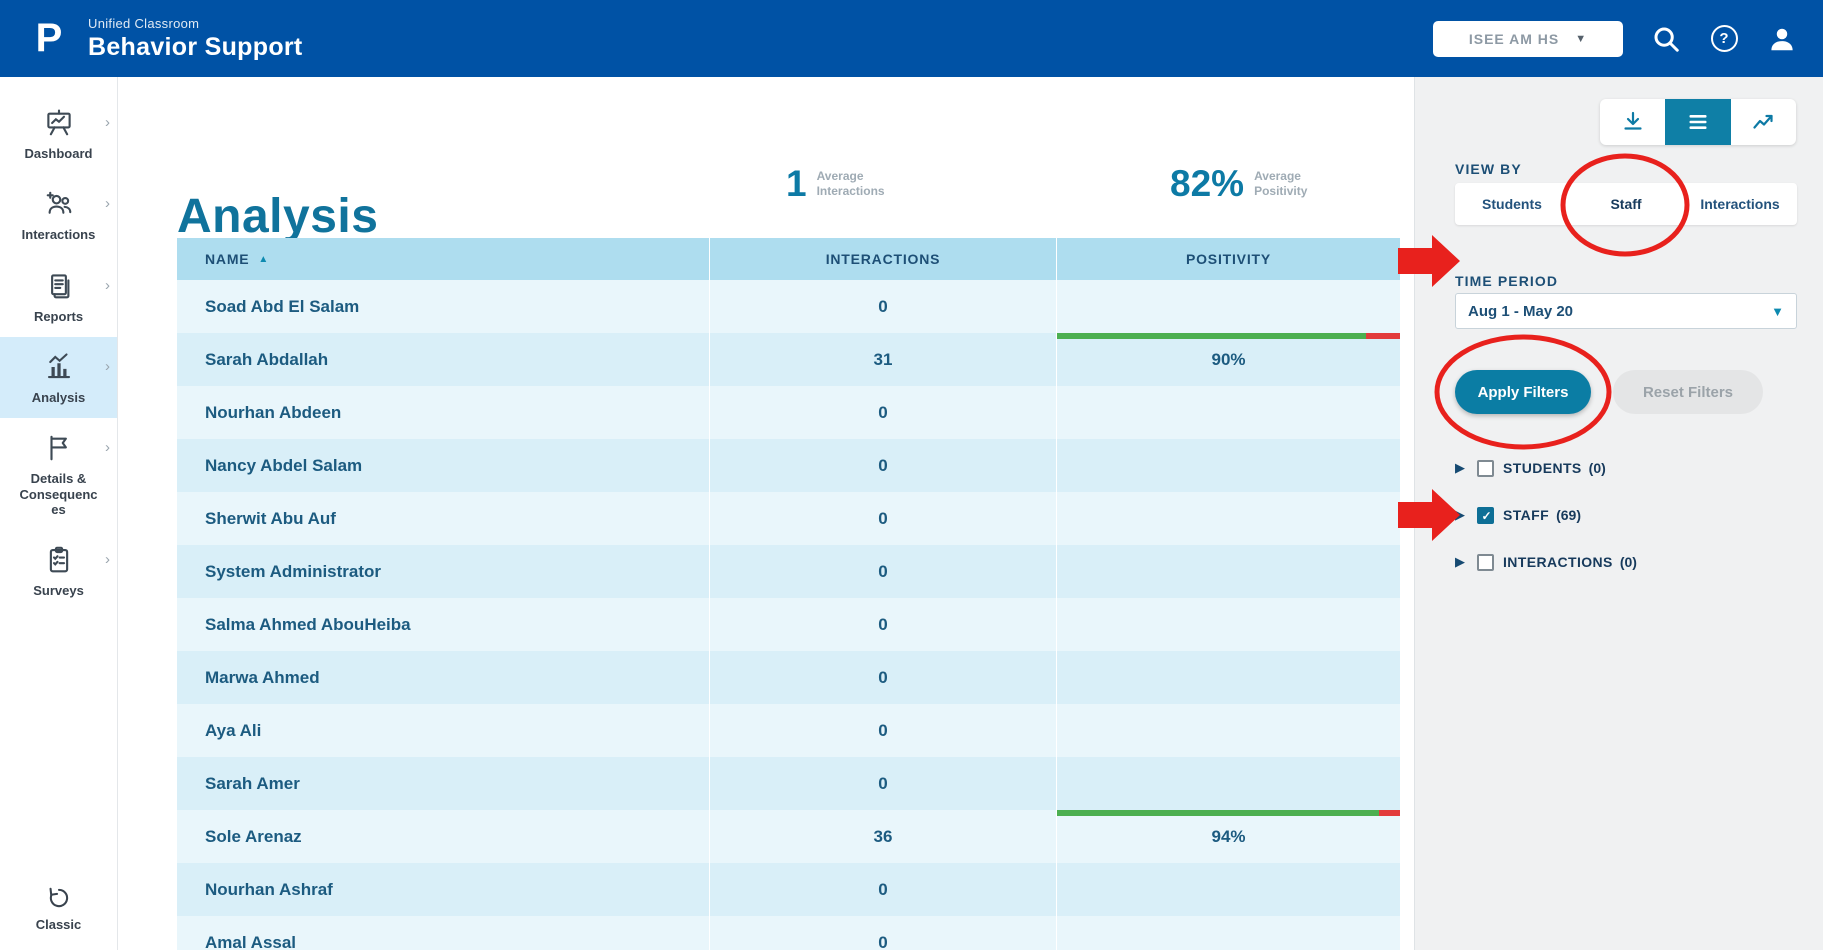 Image resolution: width=1823 pixels, height=950 pixels. What do you see at coordinates (308, 624) in the screenshot?
I see `cell-name: Salma Ahmed AbouHeiba` at bounding box center [308, 624].